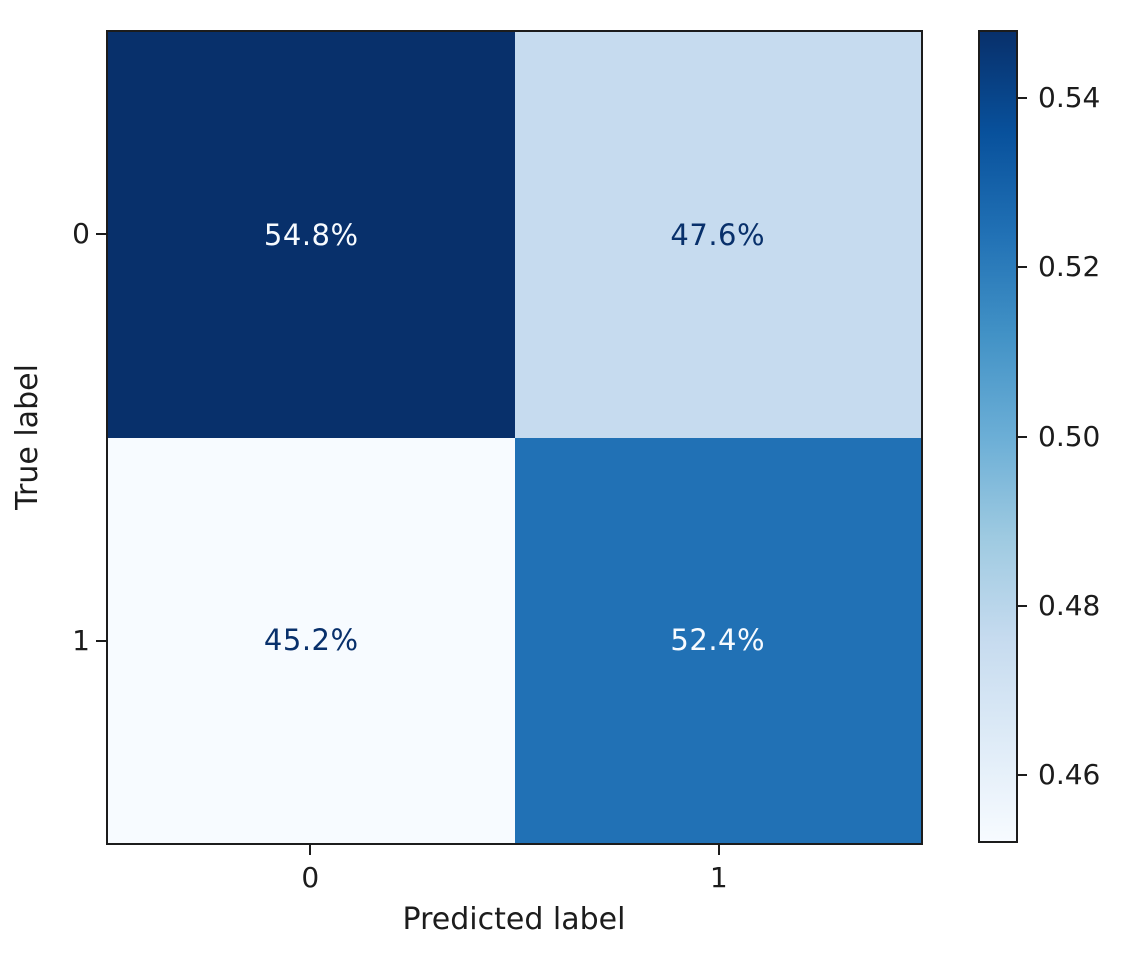  What do you see at coordinates (718, 877) in the screenshot?
I see `x-tick-label-1: 1` at bounding box center [718, 877].